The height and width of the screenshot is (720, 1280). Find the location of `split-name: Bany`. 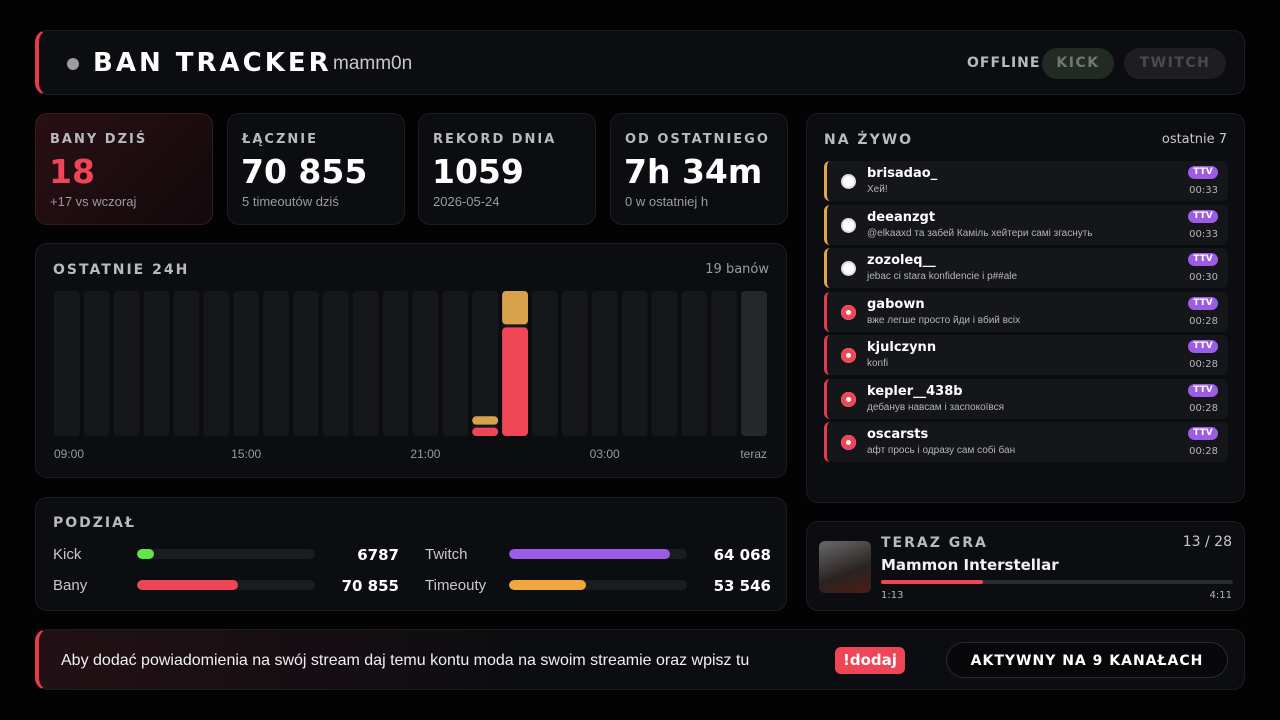

split-name: Bany is located at coordinates (70, 585).